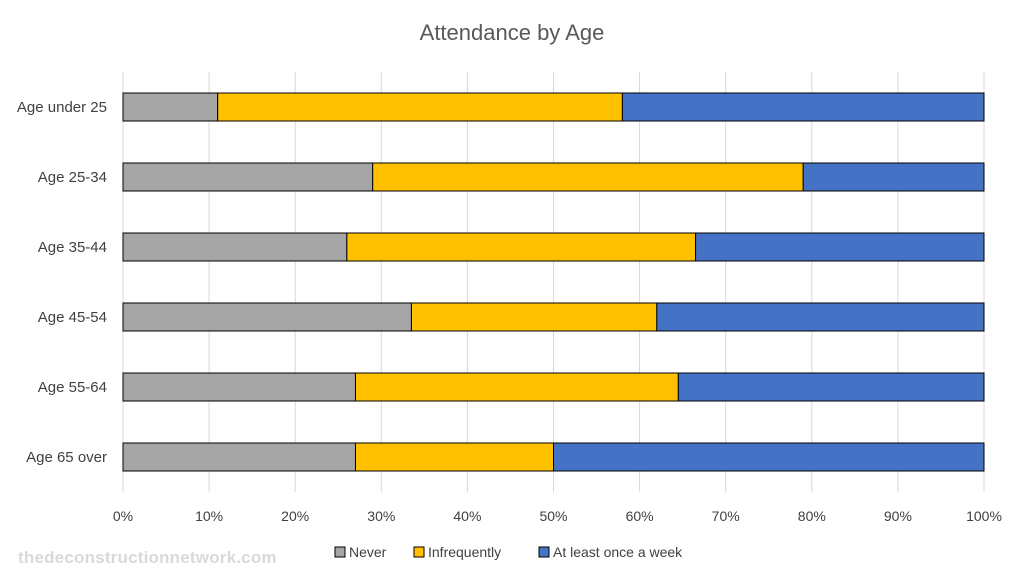  I want to click on x-tick-label: 60%, so click(640, 516).